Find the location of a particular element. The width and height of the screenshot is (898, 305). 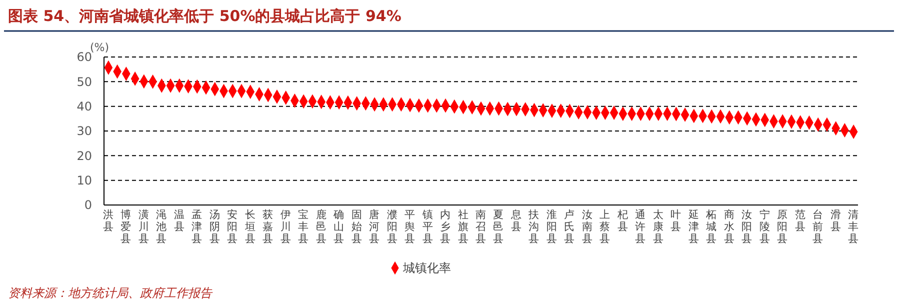

x-tick-label: 汝南县 is located at coordinates (587, 227).